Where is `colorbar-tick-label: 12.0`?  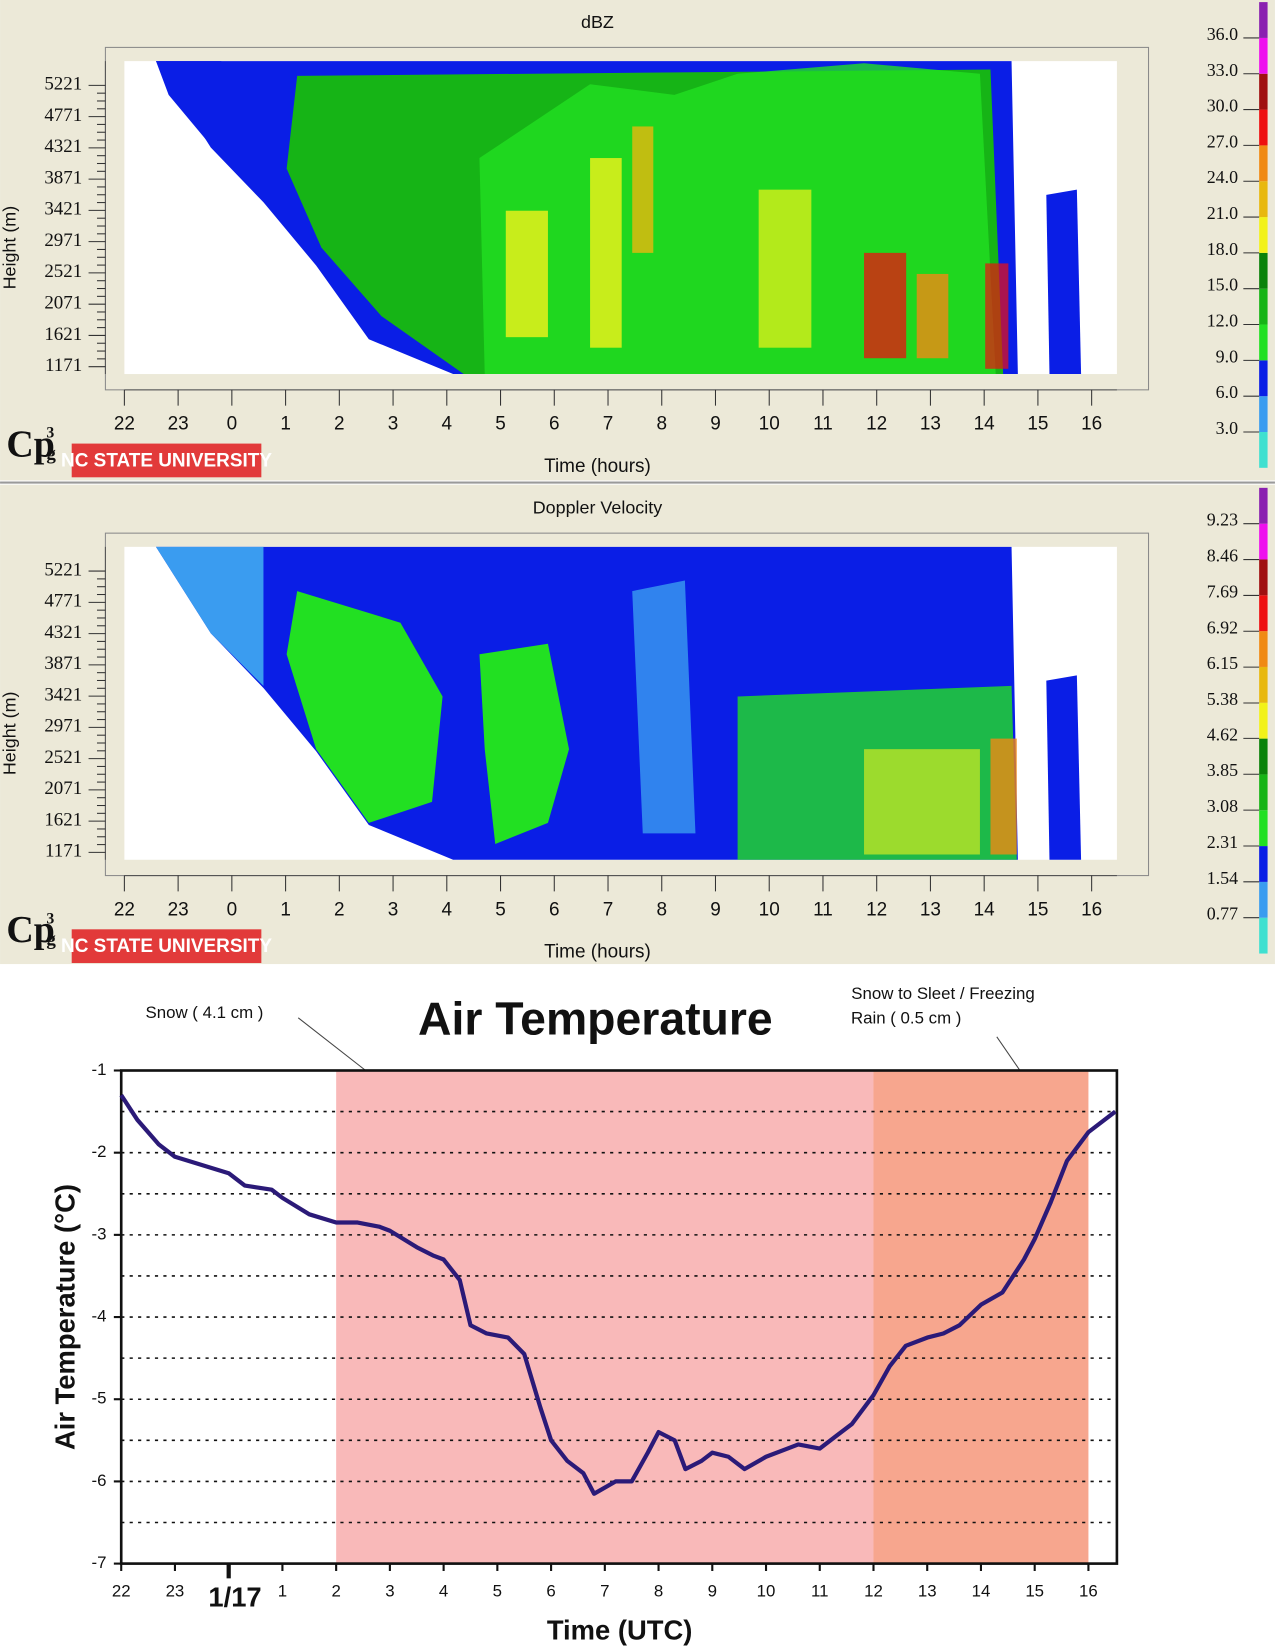
colorbar-tick-label: 12.0 is located at coordinates (1222, 321).